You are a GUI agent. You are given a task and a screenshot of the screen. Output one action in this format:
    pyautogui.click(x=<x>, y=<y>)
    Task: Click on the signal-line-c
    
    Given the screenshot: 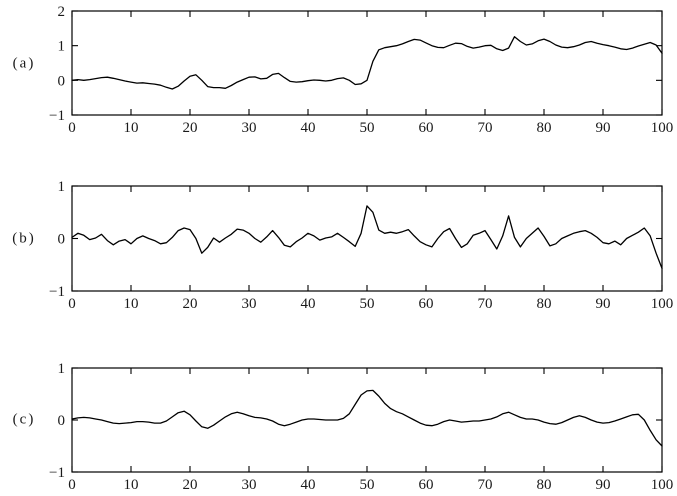 What is the action you would take?
    pyautogui.click(x=367, y=418)
    